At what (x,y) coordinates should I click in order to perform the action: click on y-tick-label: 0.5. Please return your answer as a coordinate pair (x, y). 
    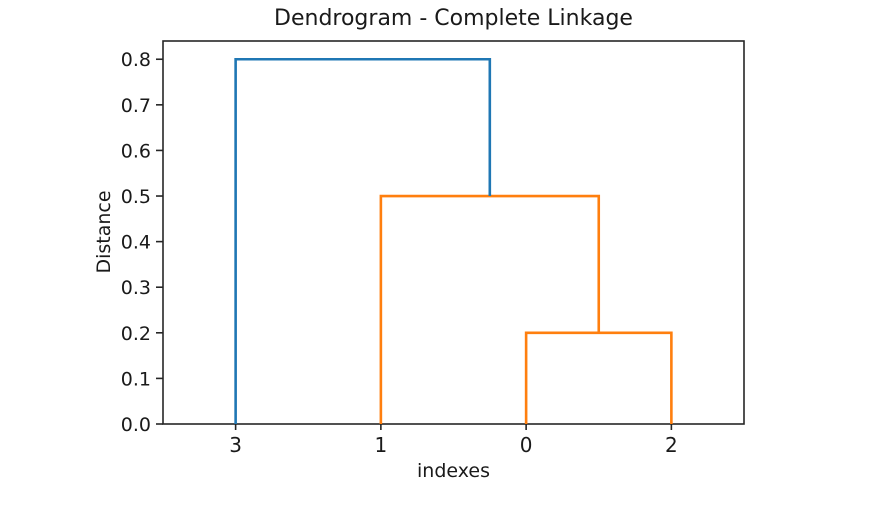
    Looking at the image, I should click on (136, 197).